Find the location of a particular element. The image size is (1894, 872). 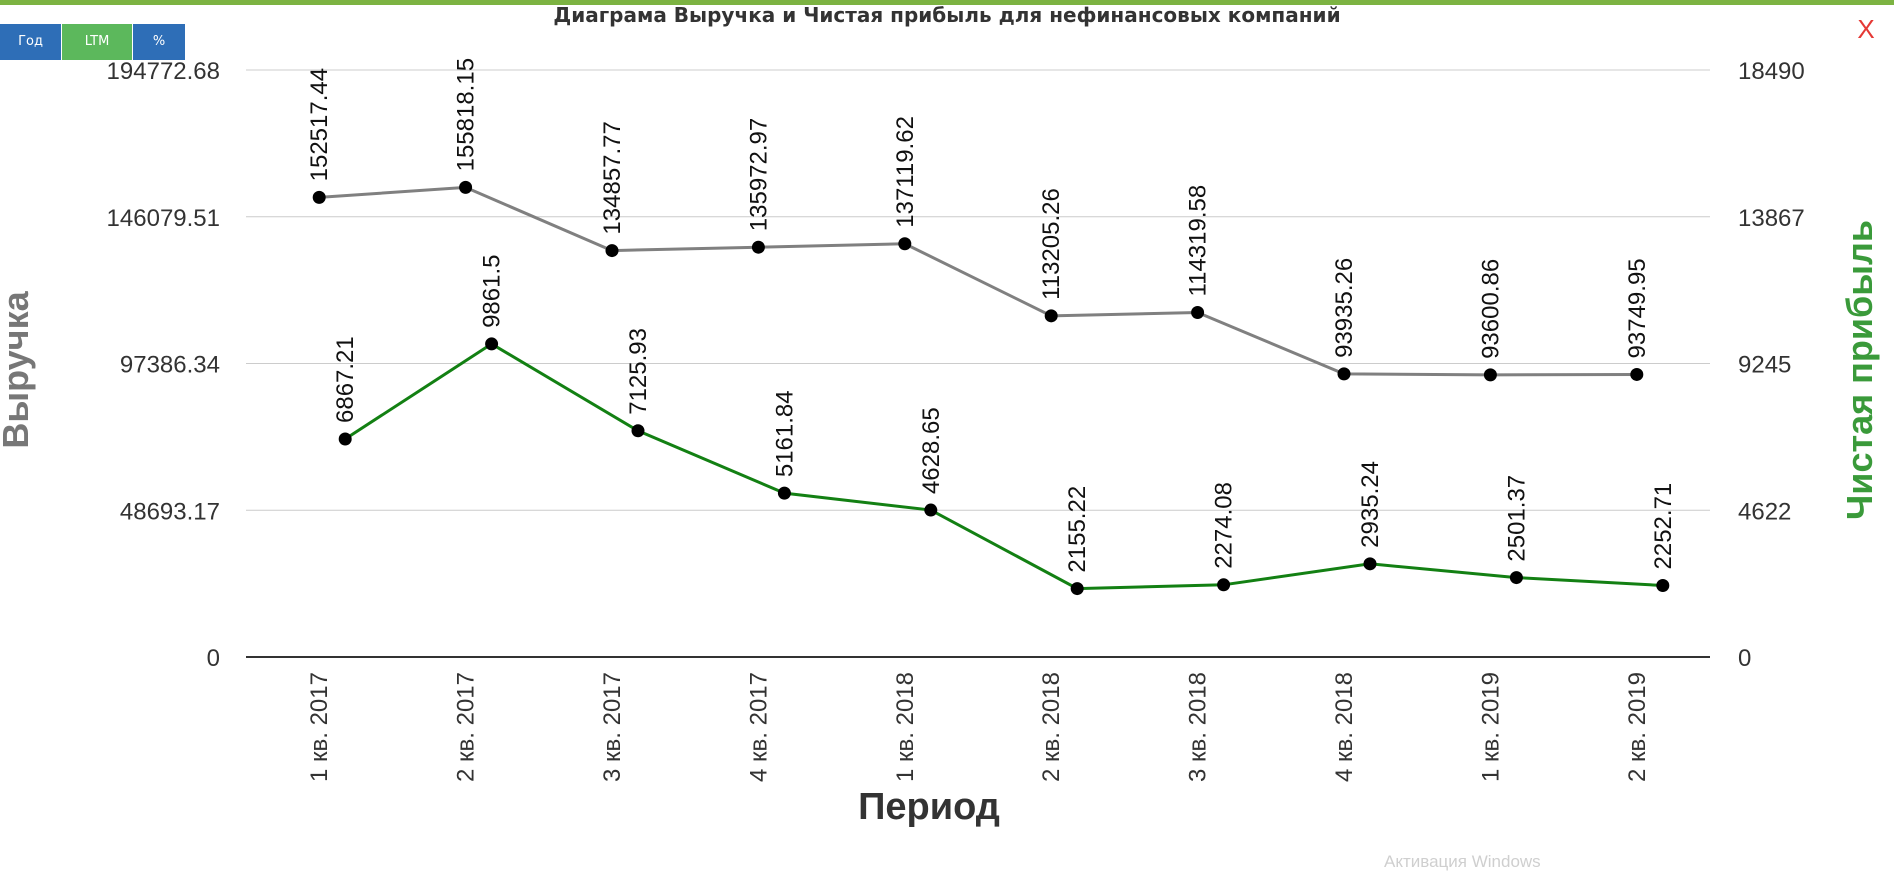

x-tick-label: 4 кв. 2018 is located at coordinates (1344, 727).